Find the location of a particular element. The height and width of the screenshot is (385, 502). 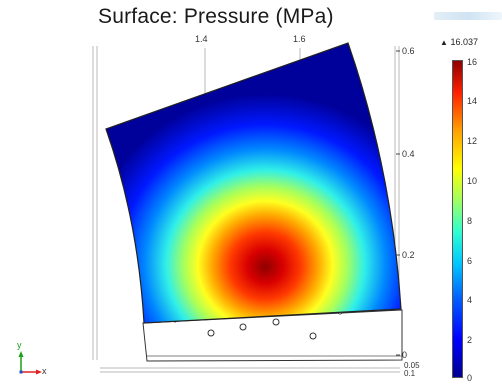

right-tick-0-4: 0.4 is located at coordinates (408, 154).